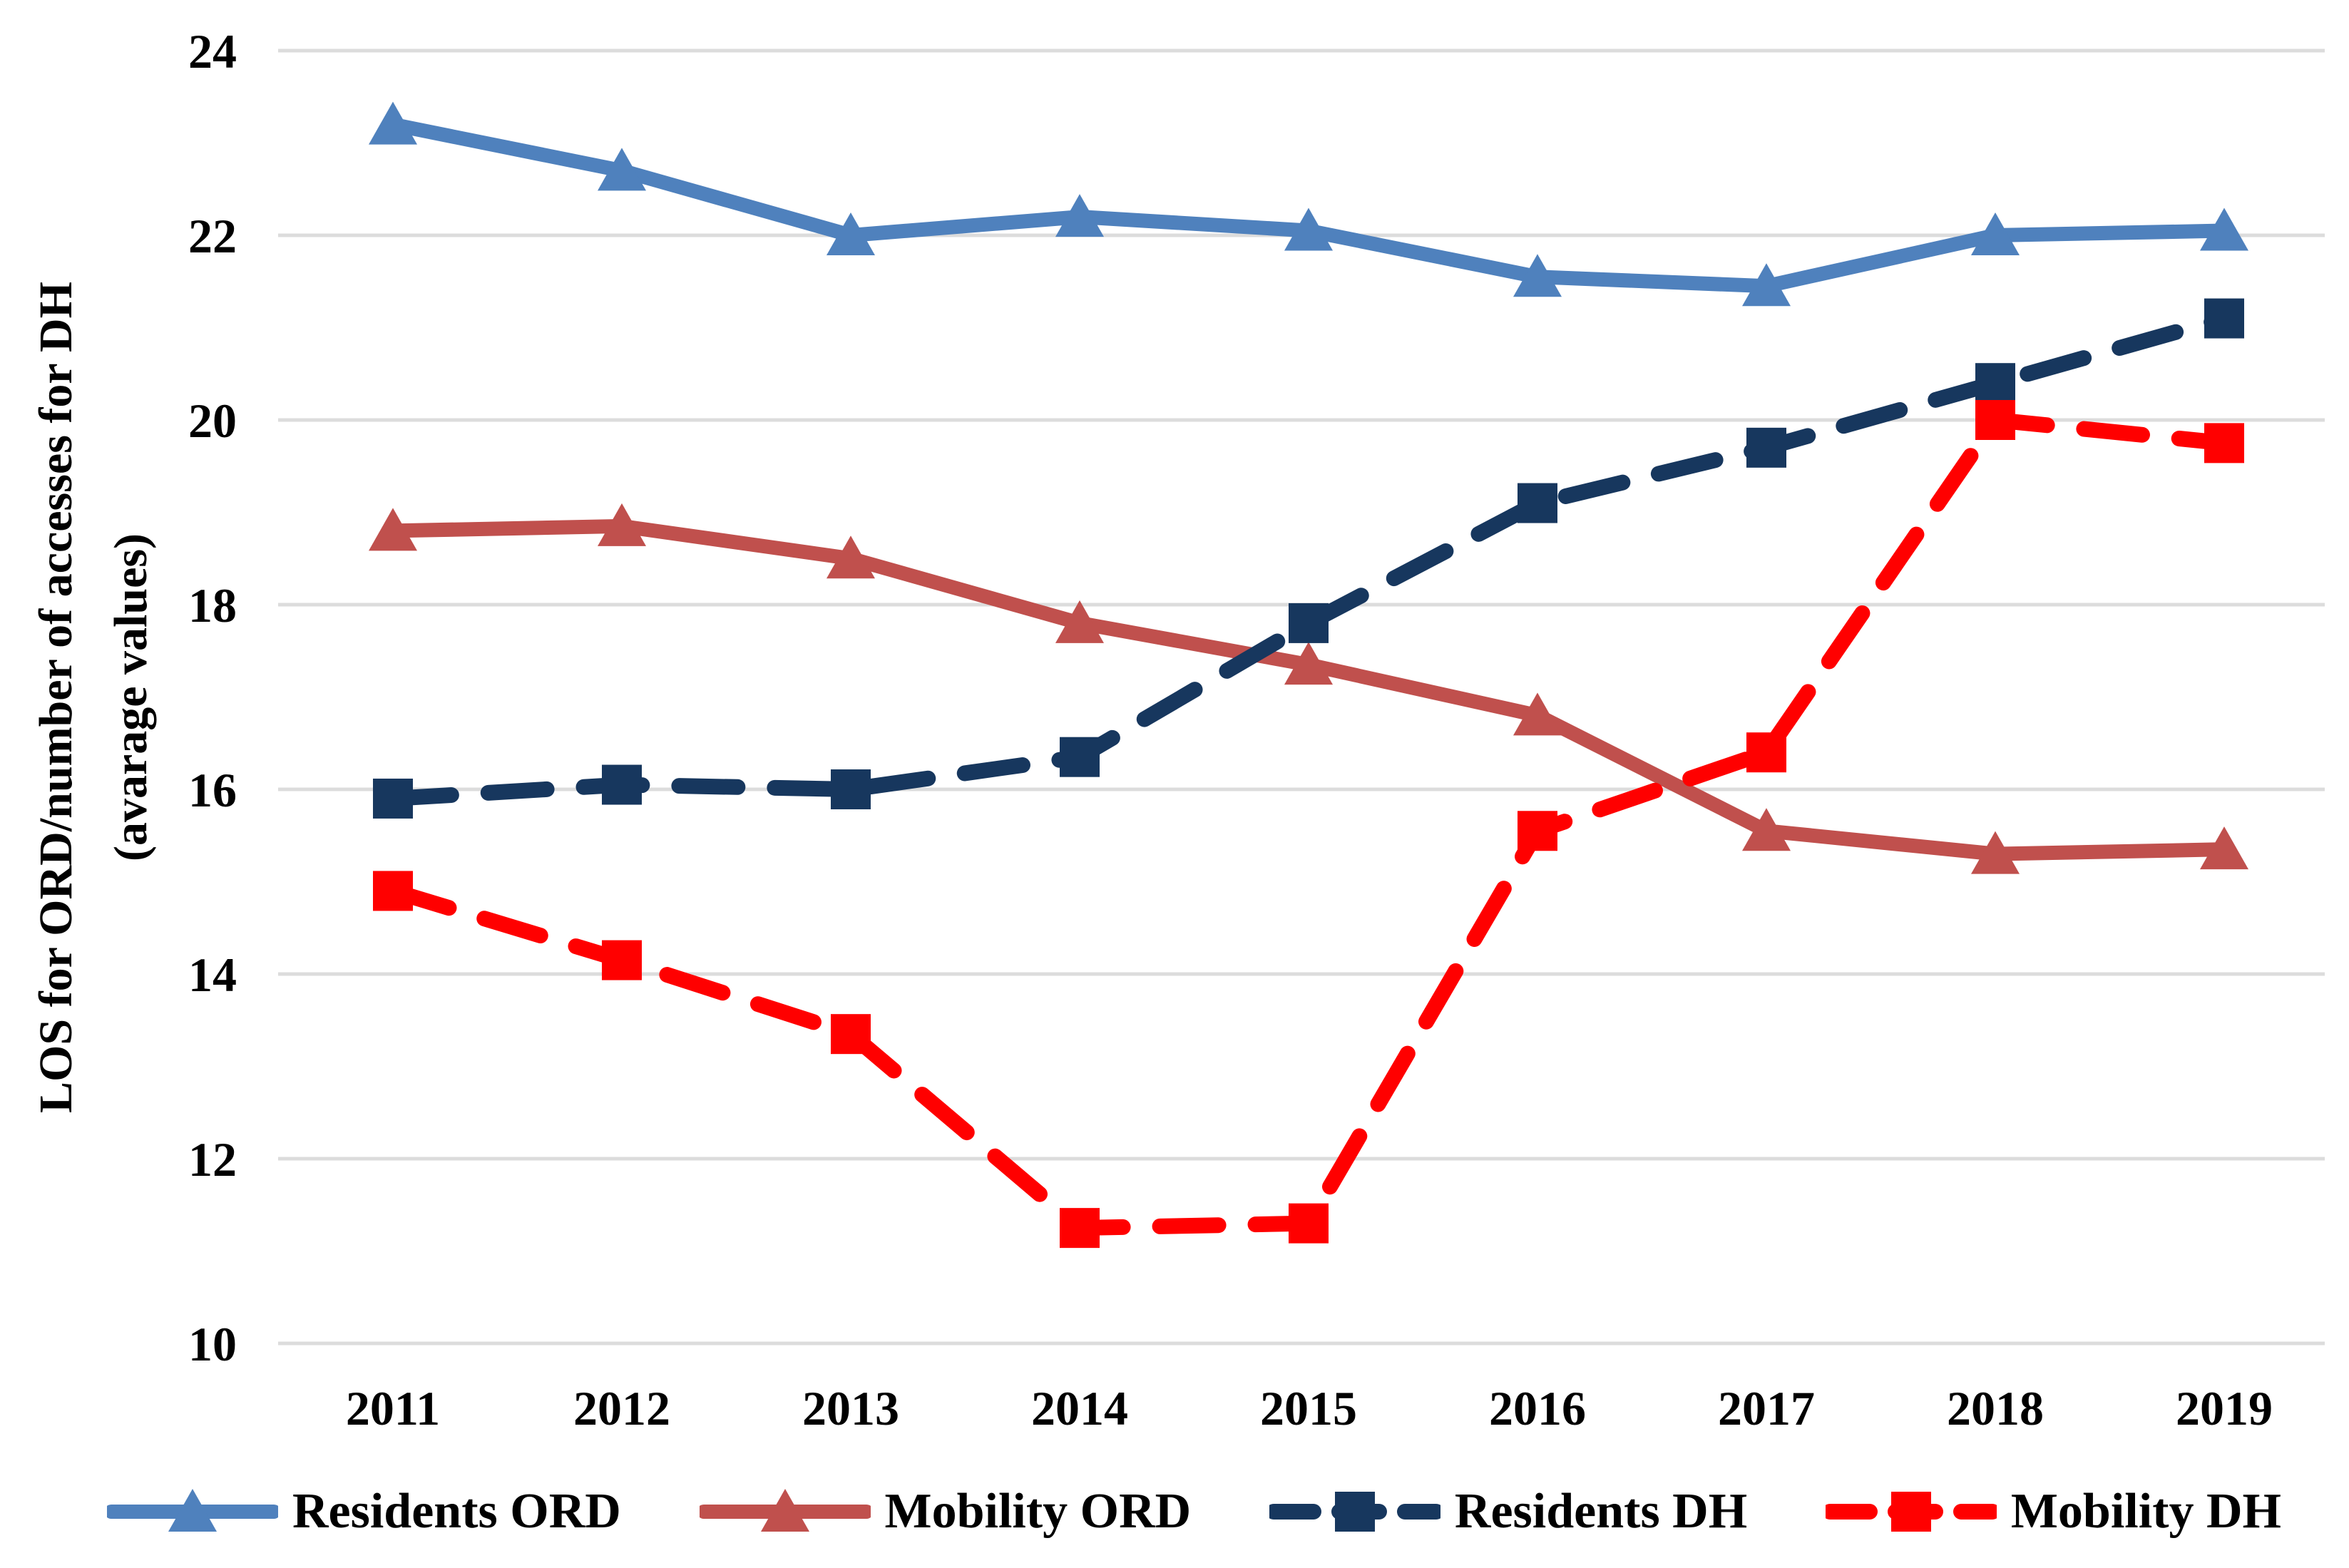 The height and width of the screenshot is (1568, 2349). I want to click on x-tick-label: 2019, so click(2224, 1408).